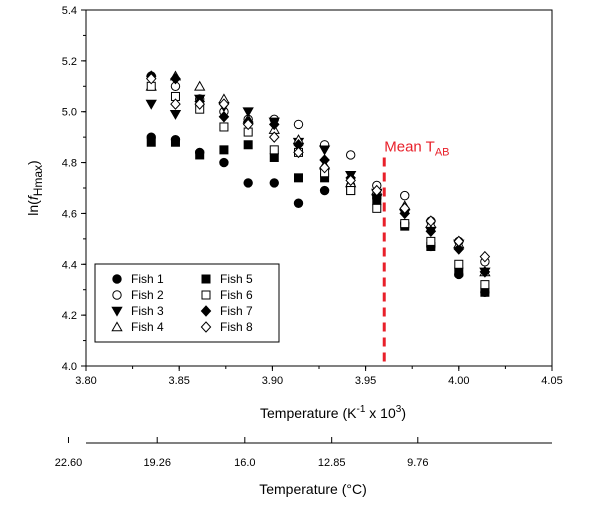  I want to click on legend-label-fish-2: Fish 2, so click(147, 295).